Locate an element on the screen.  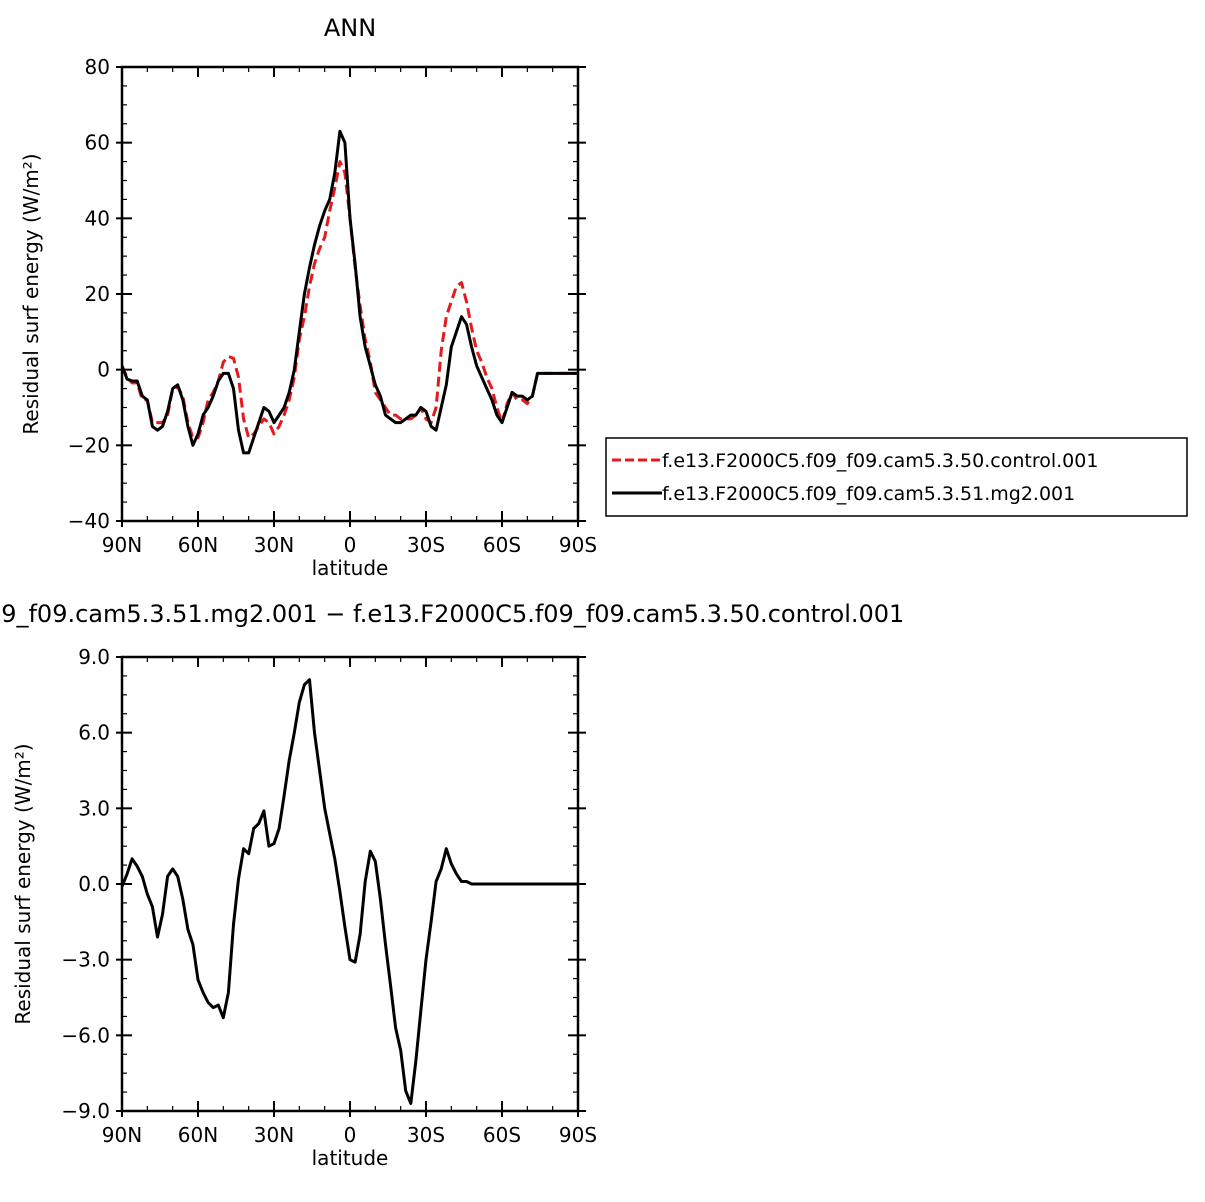
y-tick-label: 0.0 is located at coordinates (94, 884).